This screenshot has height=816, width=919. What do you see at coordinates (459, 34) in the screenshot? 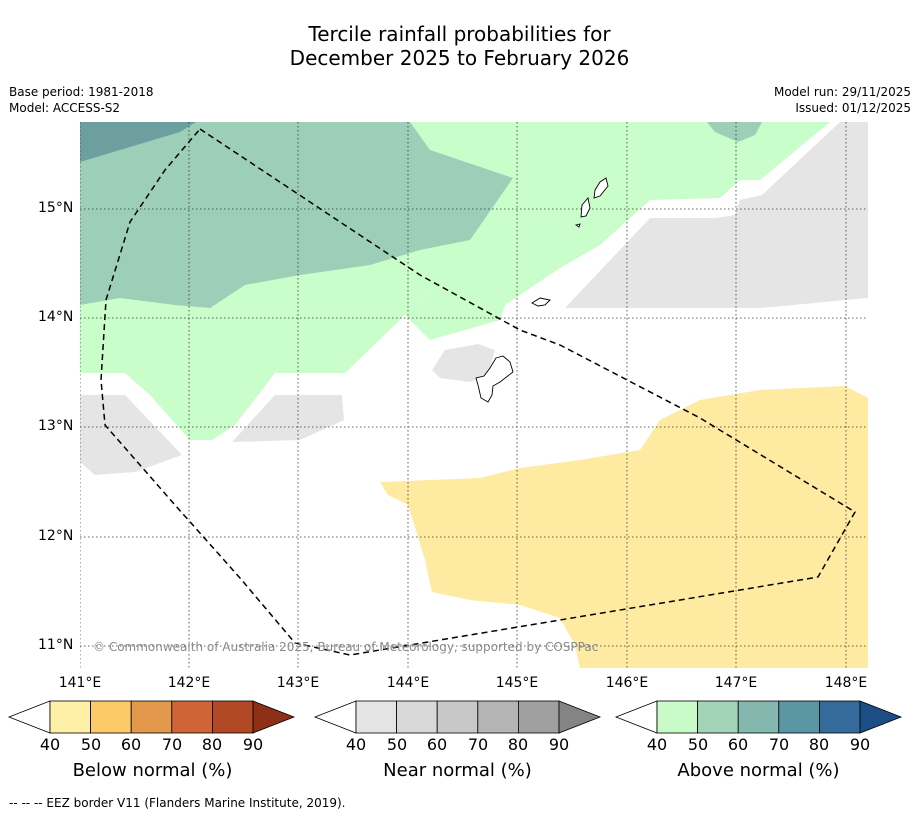
I see `title-line-1: Tercile rainfall probabilities for` at bounding box center [459, 34].